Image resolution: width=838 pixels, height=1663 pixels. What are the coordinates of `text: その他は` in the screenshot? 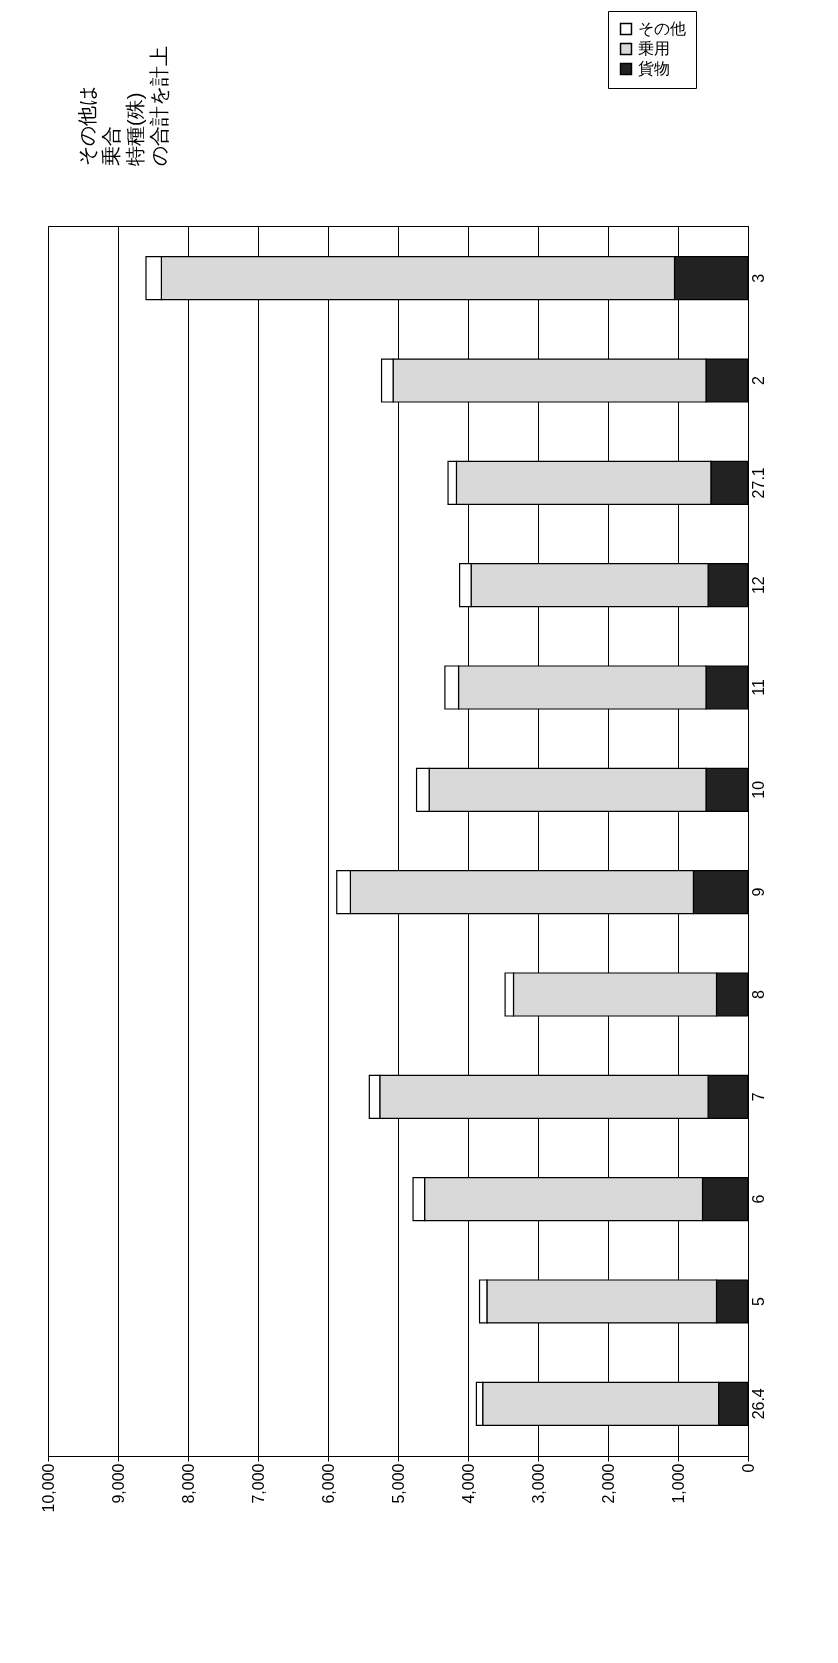 It's located at (87, 126).